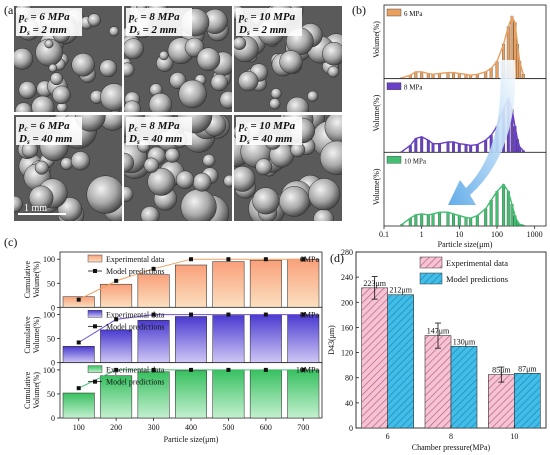  What do you see at coordinates (388, 436) in the screenshot?
I see `d43-x-tick-label: 6` at bounding box center [388, 436].